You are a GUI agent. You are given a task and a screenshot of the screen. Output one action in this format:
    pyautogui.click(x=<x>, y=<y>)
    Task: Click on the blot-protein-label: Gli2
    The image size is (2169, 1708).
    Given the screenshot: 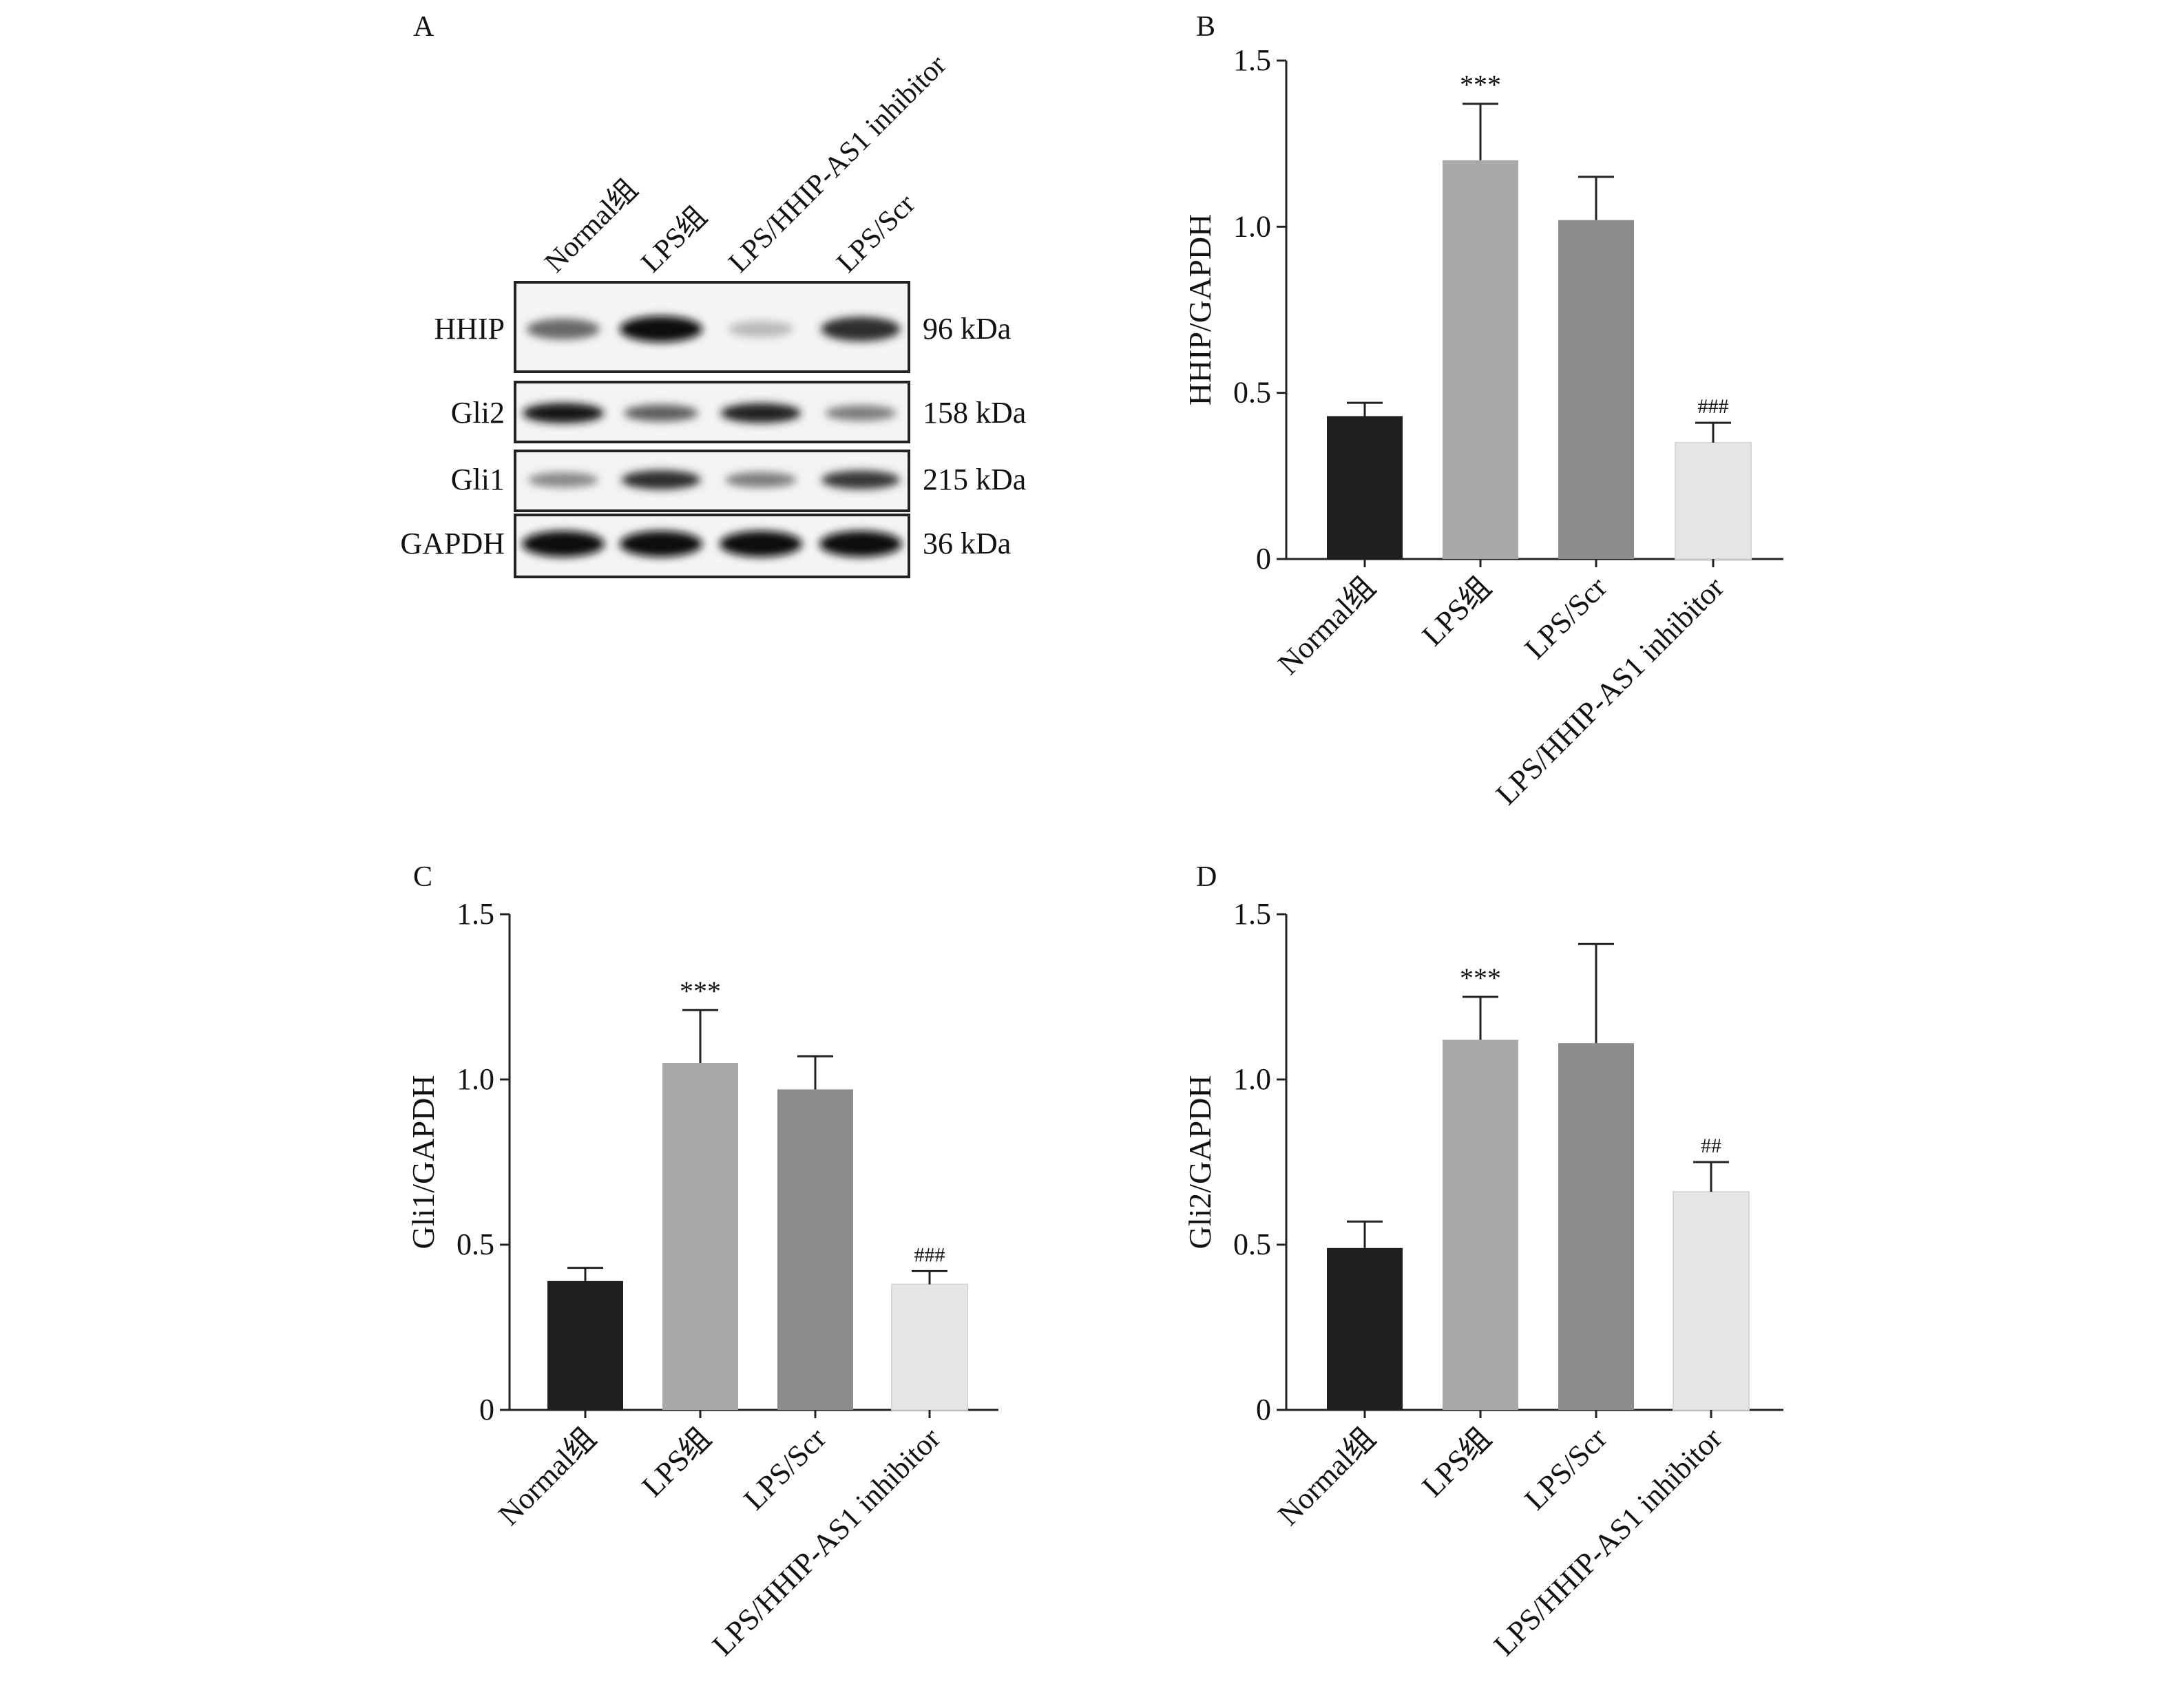 What is the action you would take?
    pyautogui.click(x=478, y=413)
    